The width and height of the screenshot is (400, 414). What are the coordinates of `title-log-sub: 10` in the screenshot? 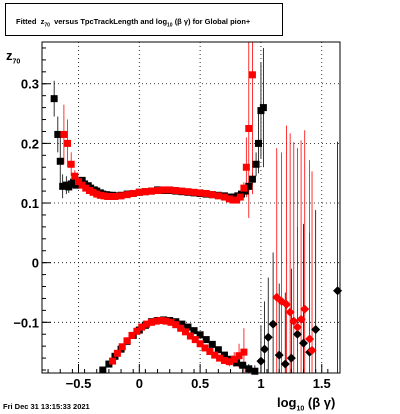 It's located at (170, 25).